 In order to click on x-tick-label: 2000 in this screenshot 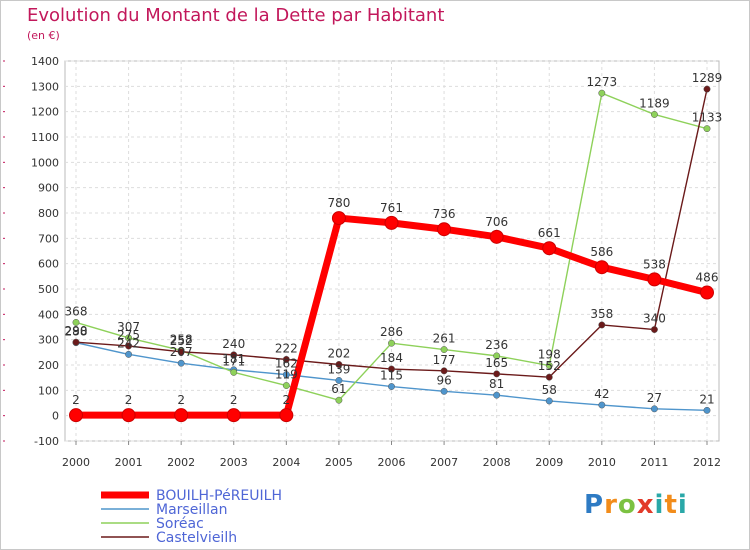, I will do `click(76, 462)`.